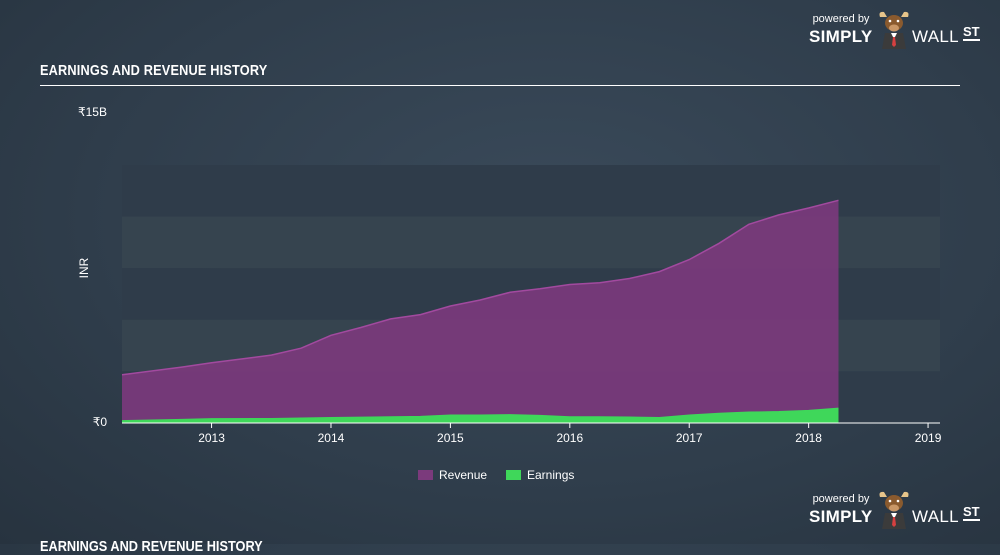 The height and width of the screenshot is (555, 1000). I want to click on chart-title: EARNINGS AND REVENUE HISTORY, so click(154, 70).